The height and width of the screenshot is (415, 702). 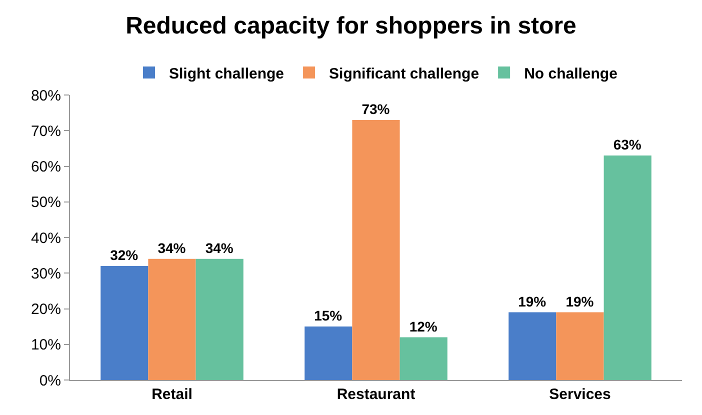 What do you see at coordinates (45, 309) in the screenshot?
I see `y-tick-label: 20%` at bounding box center [45, 309].